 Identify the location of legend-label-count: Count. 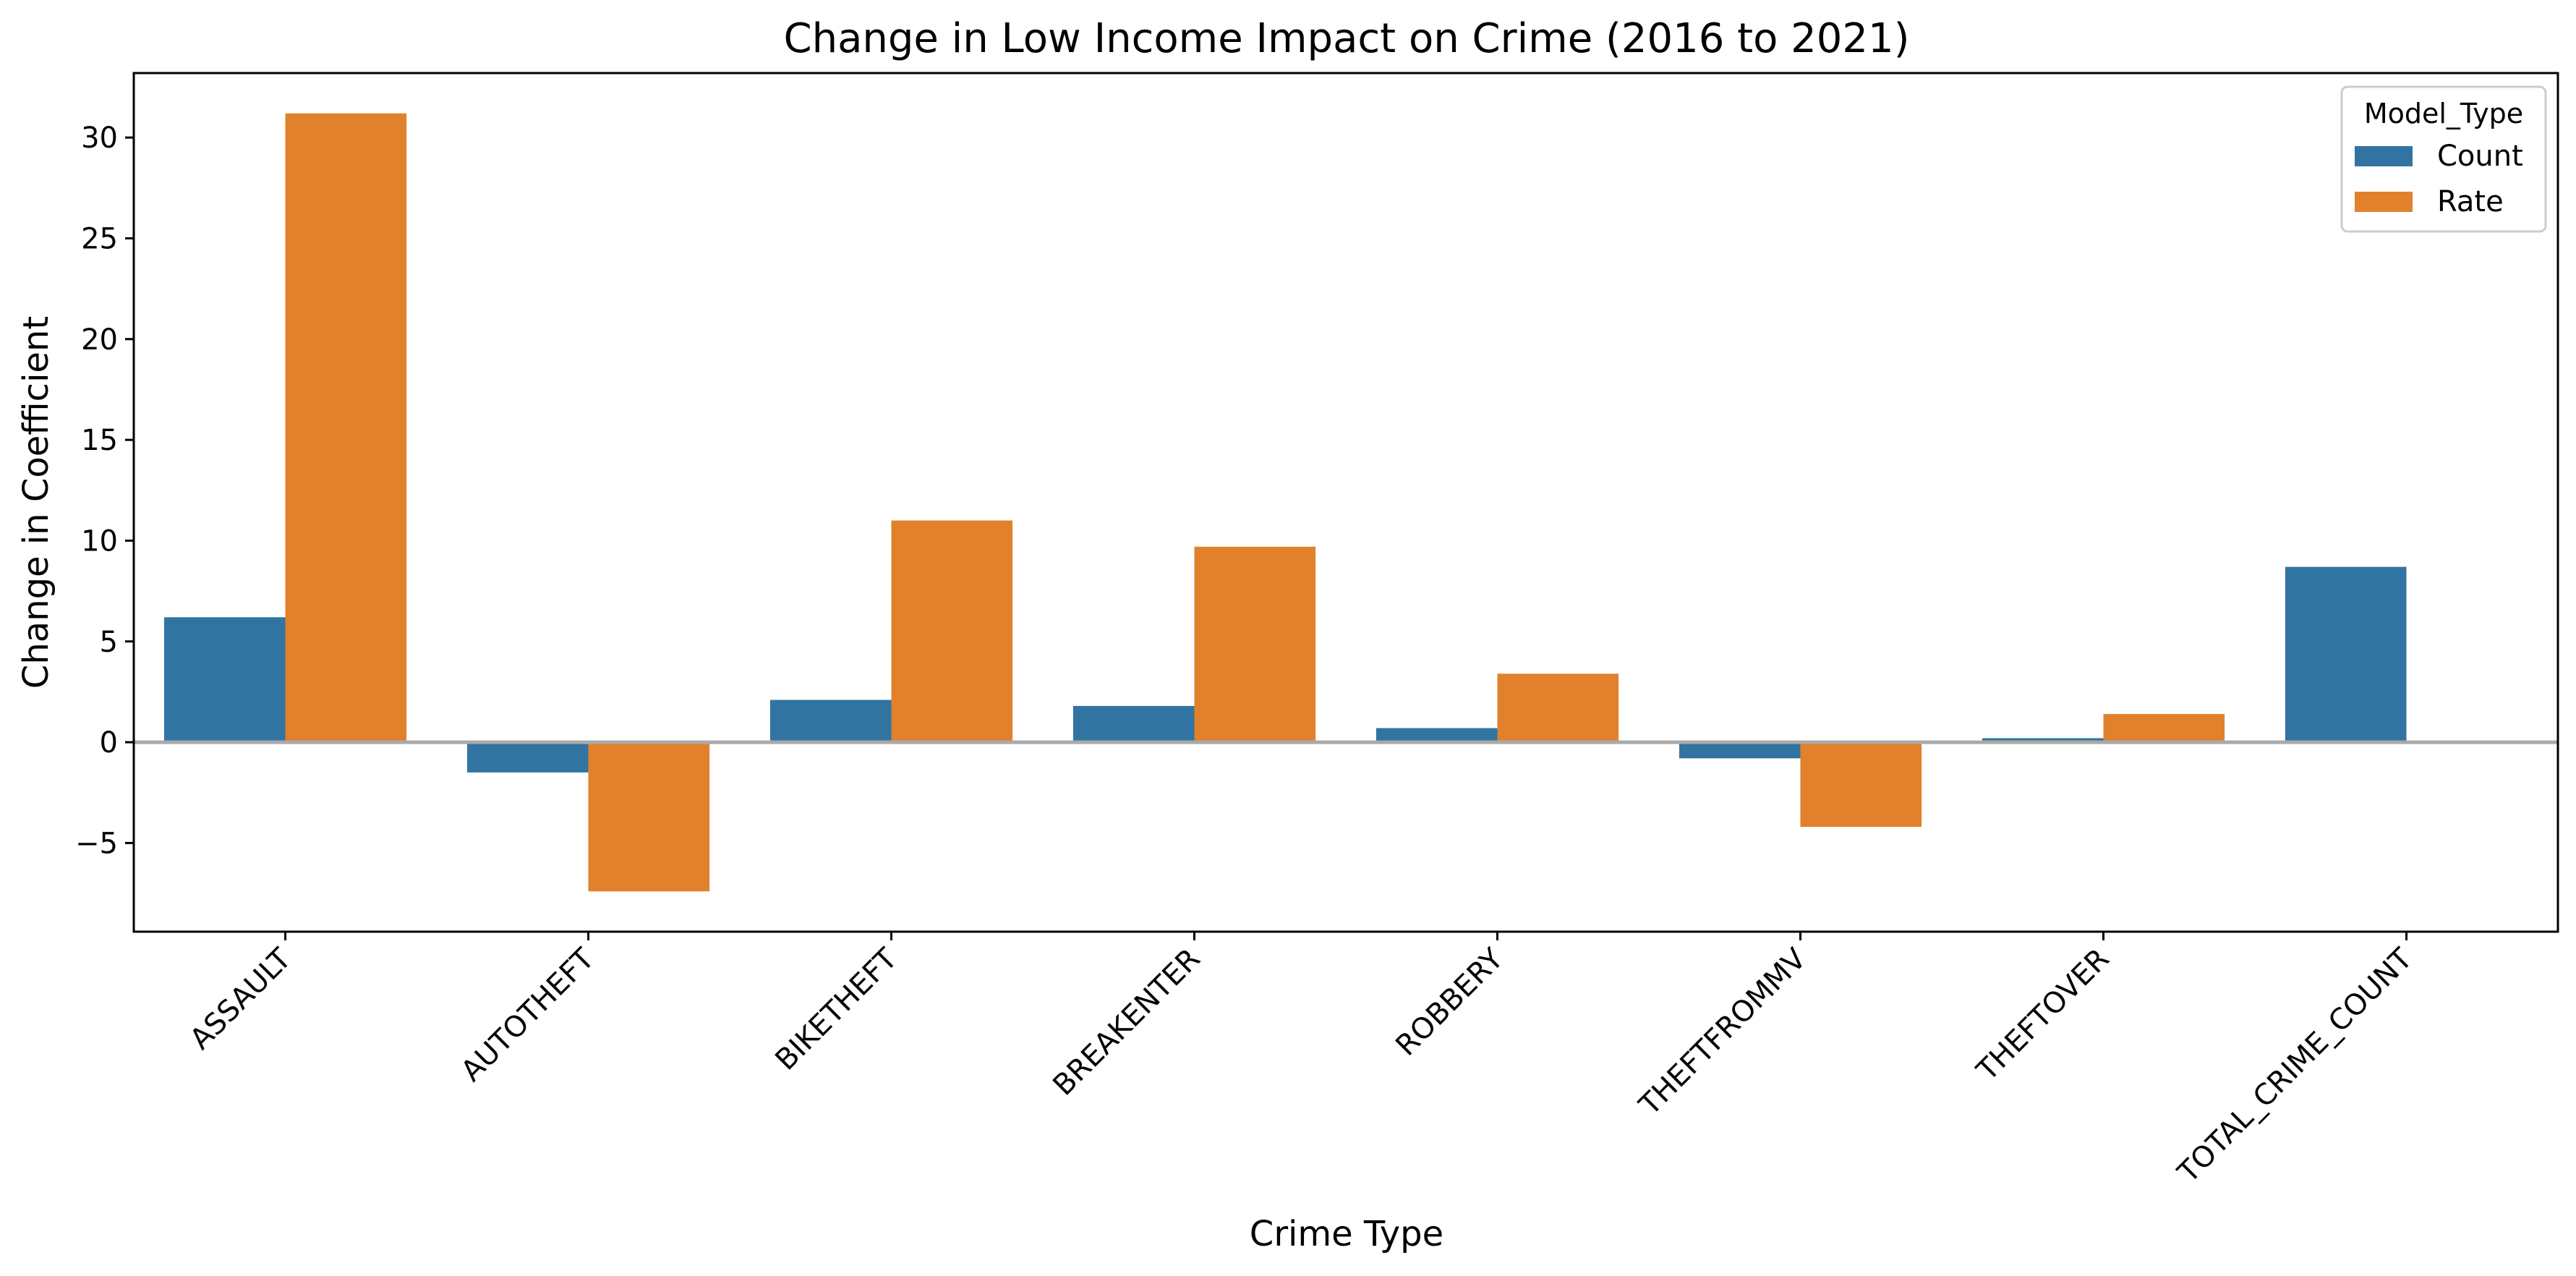
(2480, 156).